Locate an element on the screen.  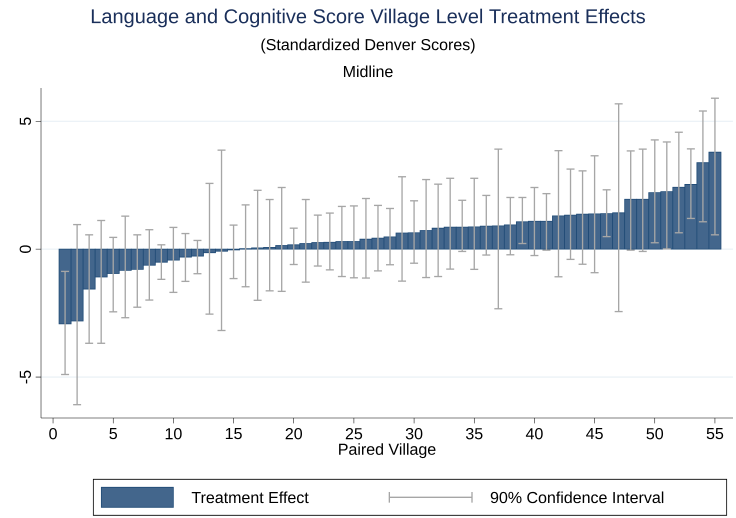
x-tick-label: 10 is located at coordinates (174, 434).